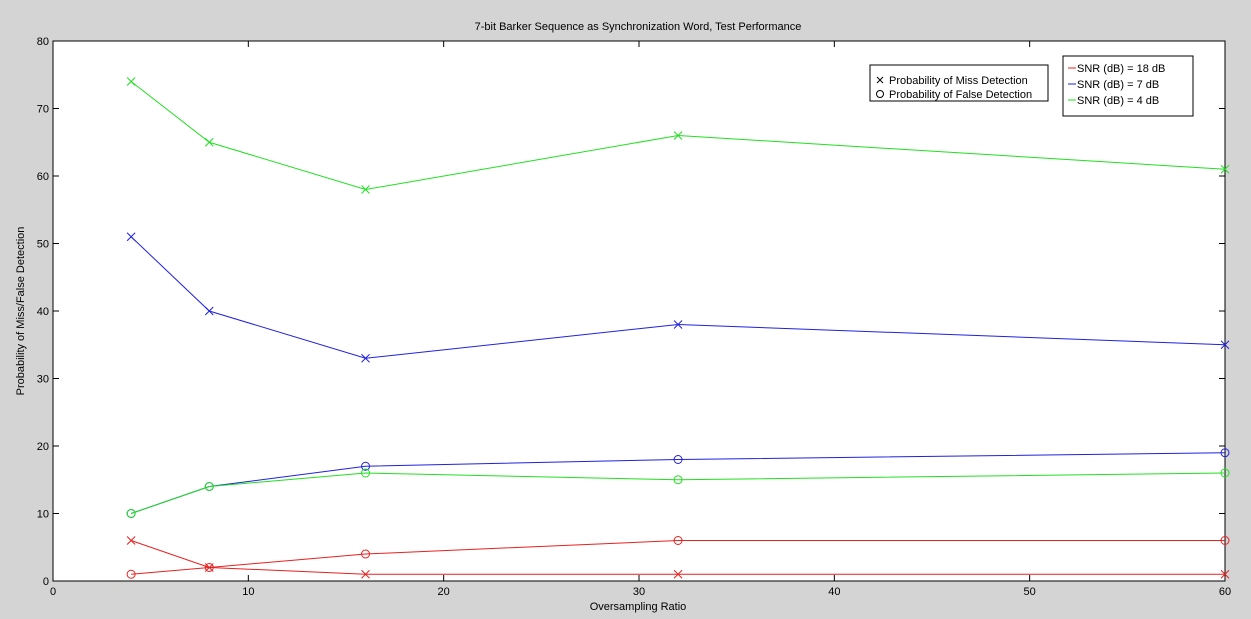  I want to click on y-tick-label: 40, so click(43, 312).